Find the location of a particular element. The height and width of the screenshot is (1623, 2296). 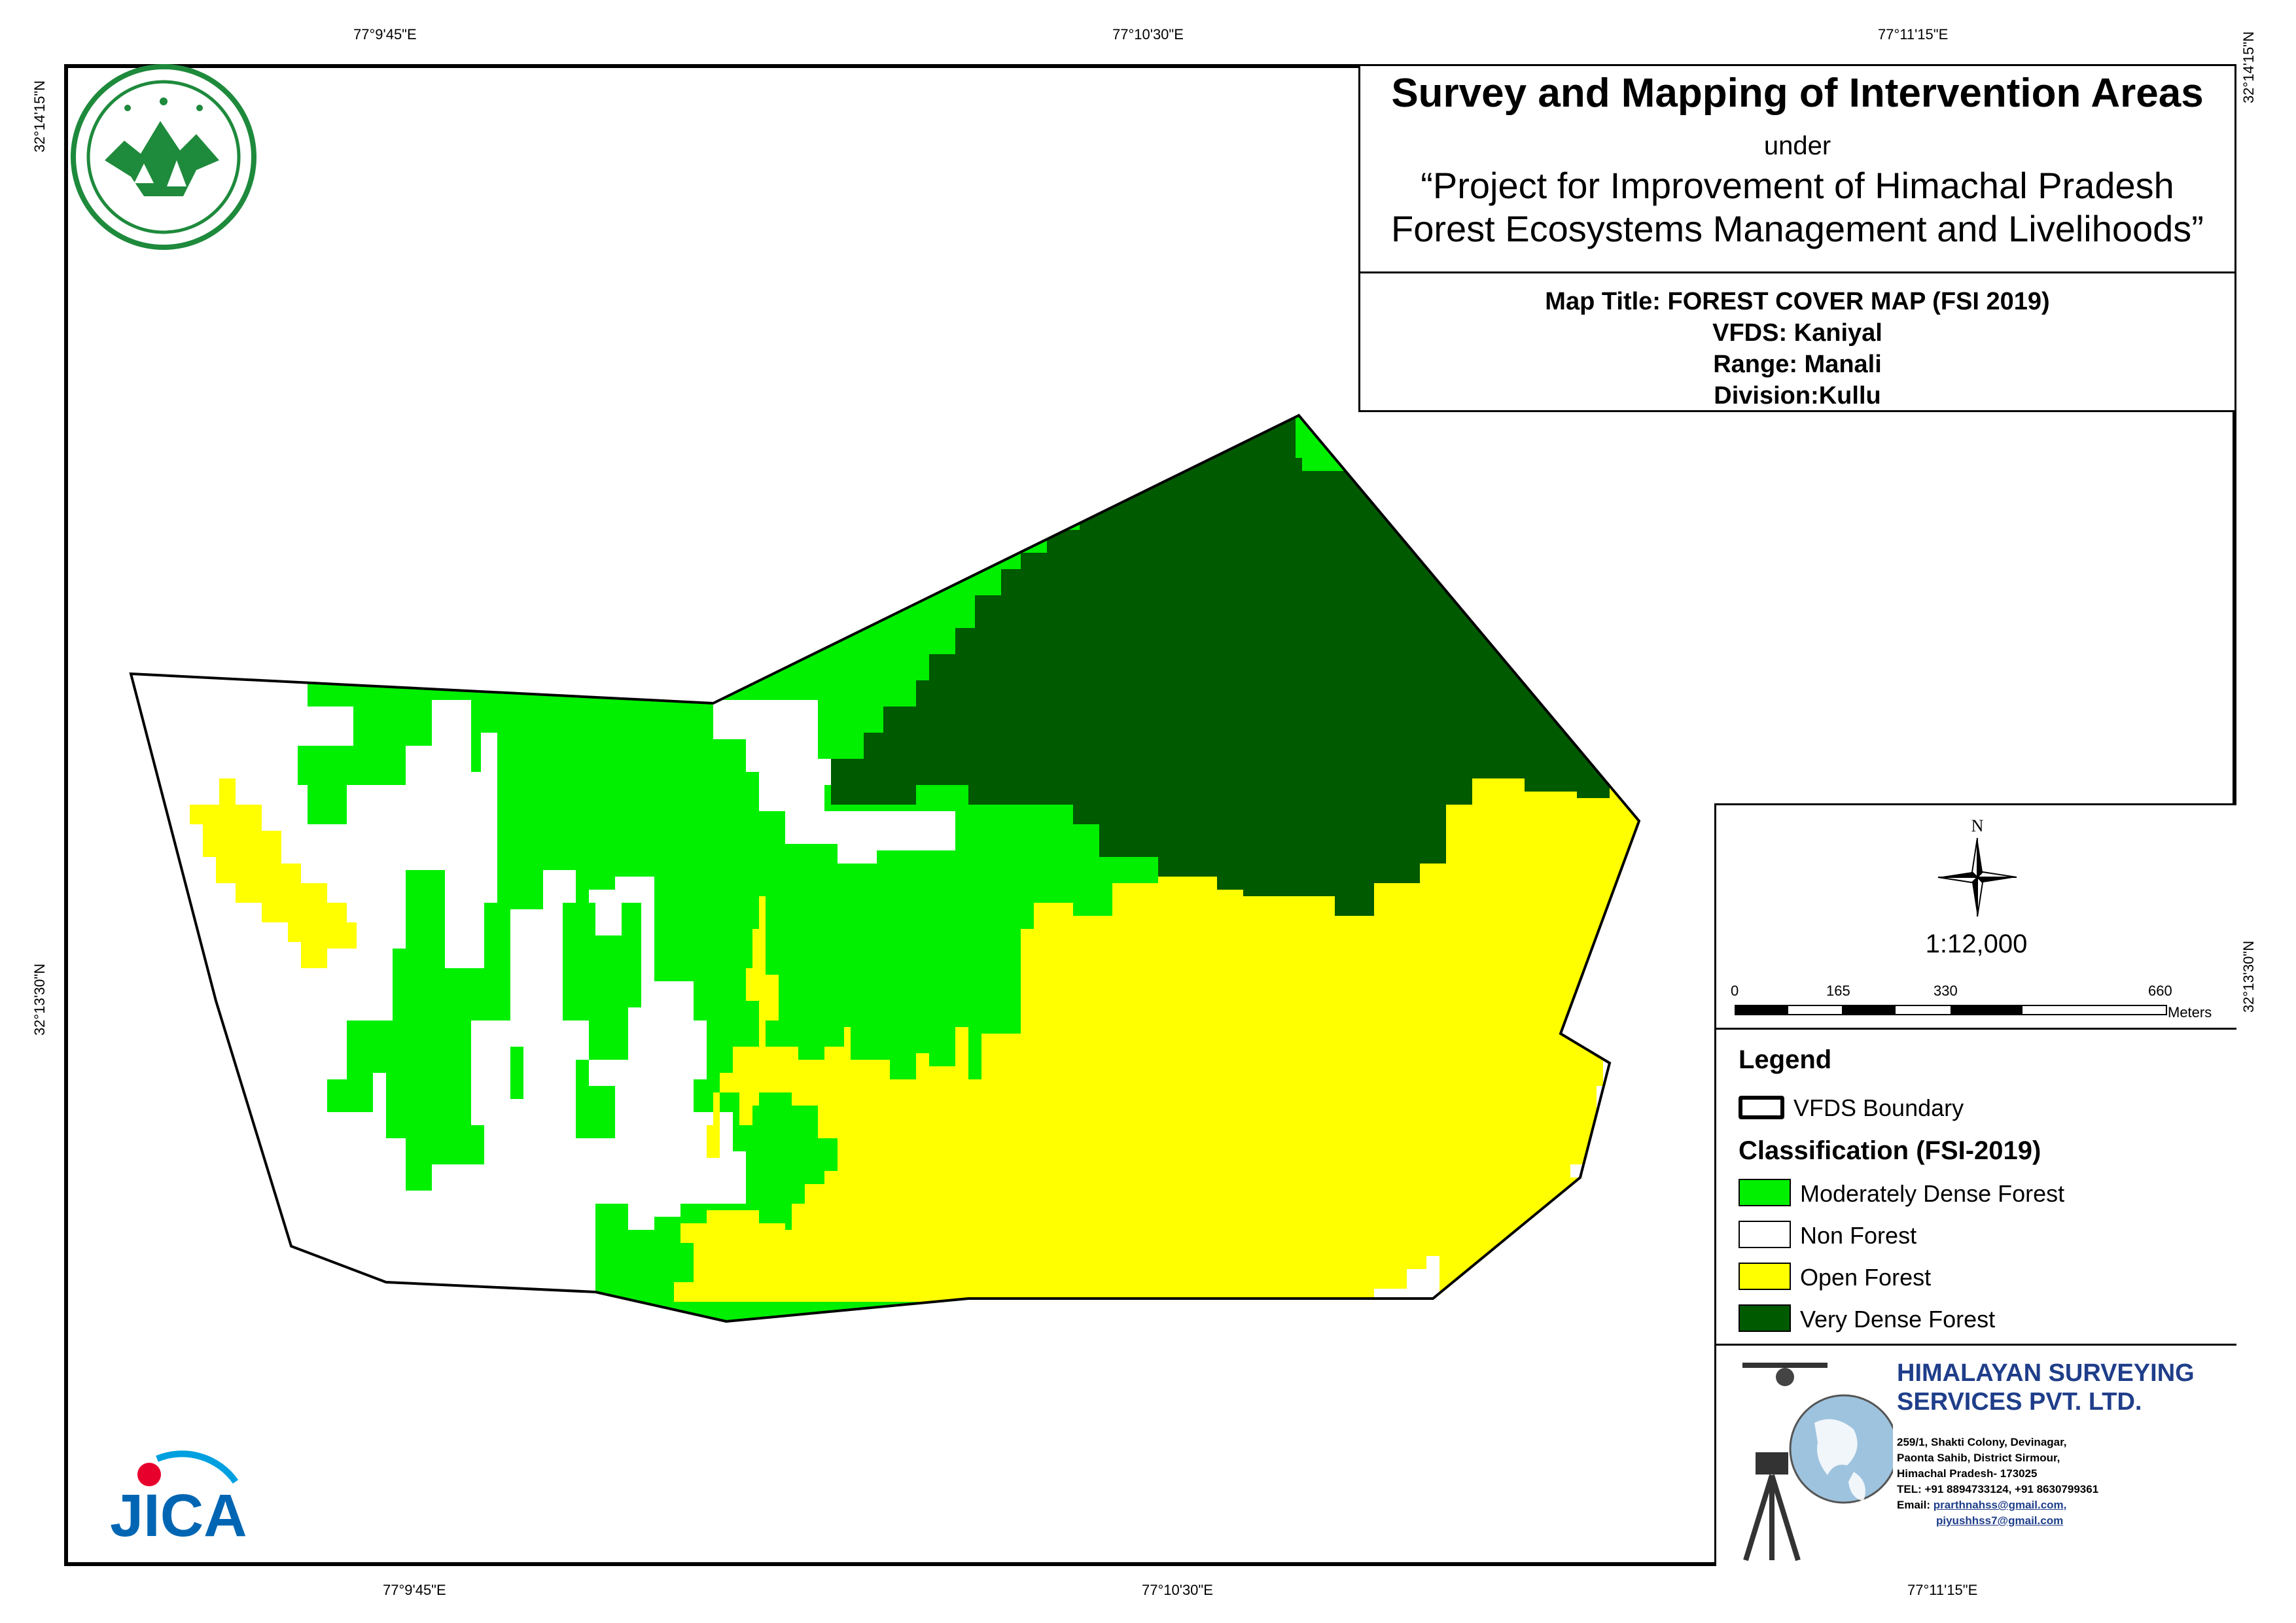

company-address-2: Paonta Sahib, District Sirmour, is located at coordinates (1978, 1458).